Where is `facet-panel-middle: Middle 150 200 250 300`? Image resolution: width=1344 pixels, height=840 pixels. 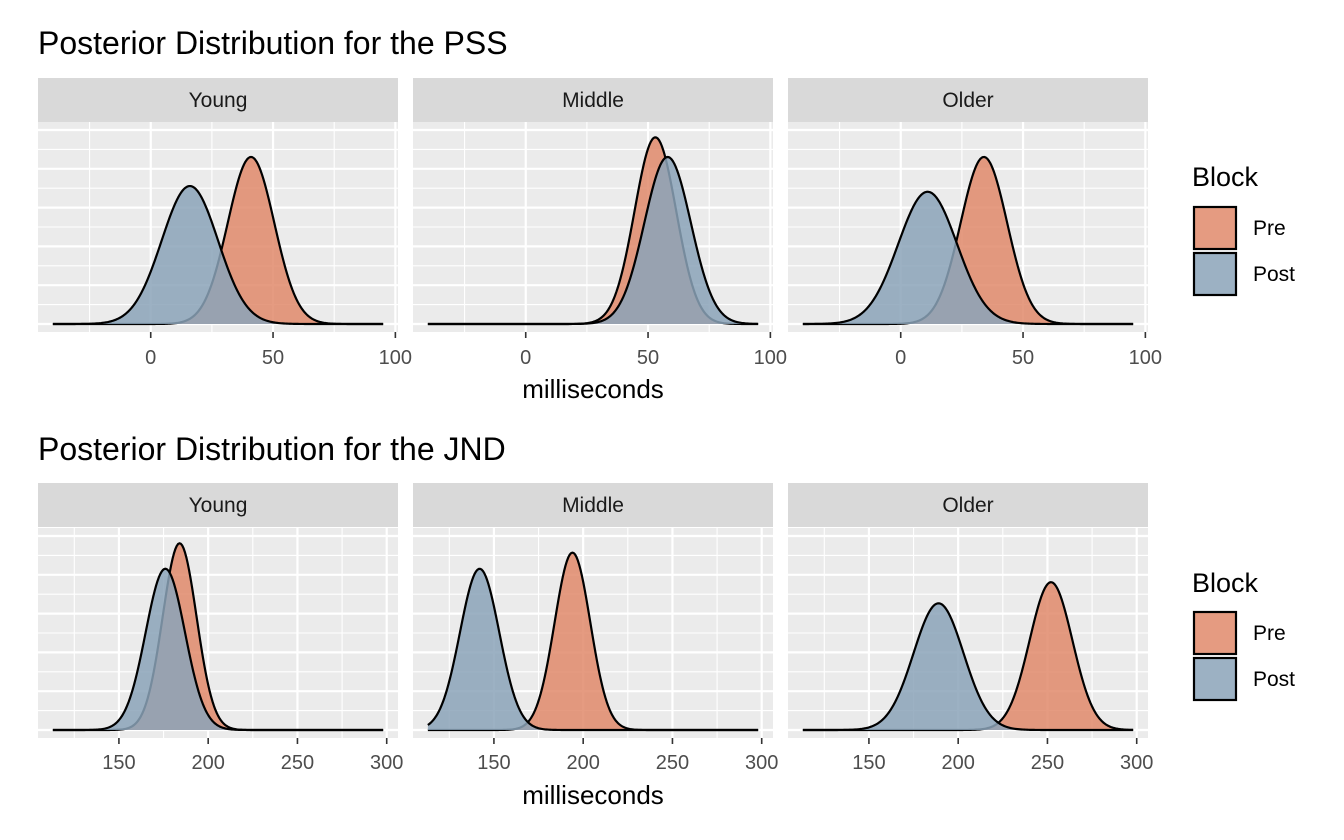
facet-panel-middle: Middle 150 200 250 300 is located at coordinates (595, 628).